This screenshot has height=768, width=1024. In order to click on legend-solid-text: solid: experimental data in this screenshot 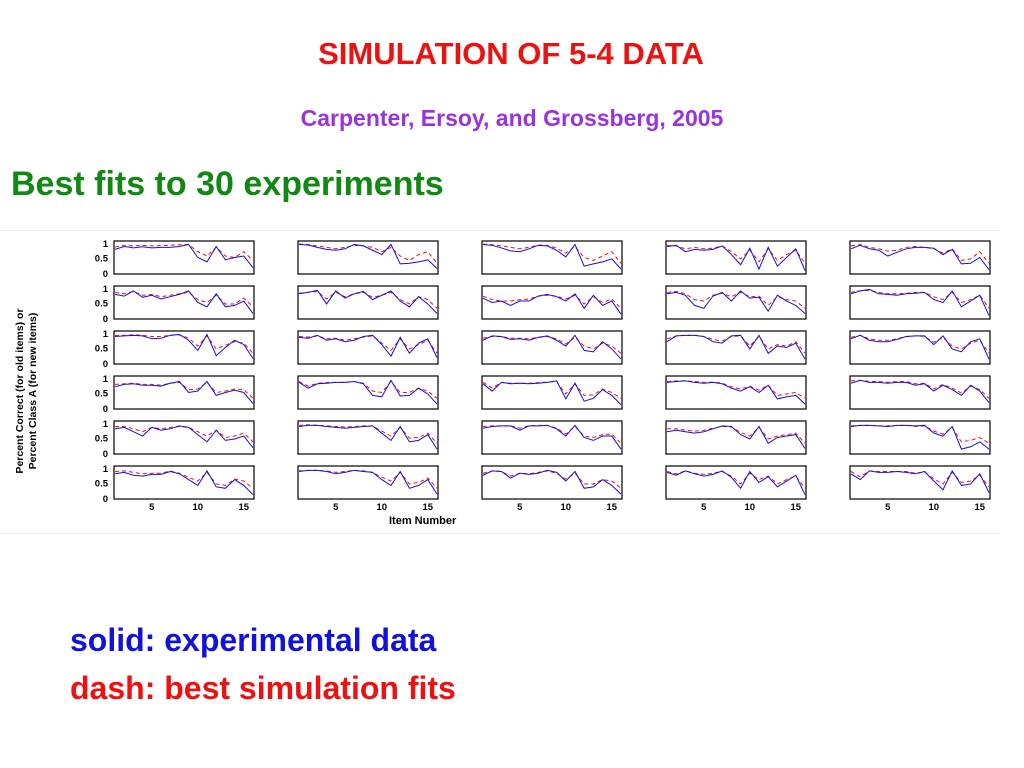, I will do `click(253, 640)`.